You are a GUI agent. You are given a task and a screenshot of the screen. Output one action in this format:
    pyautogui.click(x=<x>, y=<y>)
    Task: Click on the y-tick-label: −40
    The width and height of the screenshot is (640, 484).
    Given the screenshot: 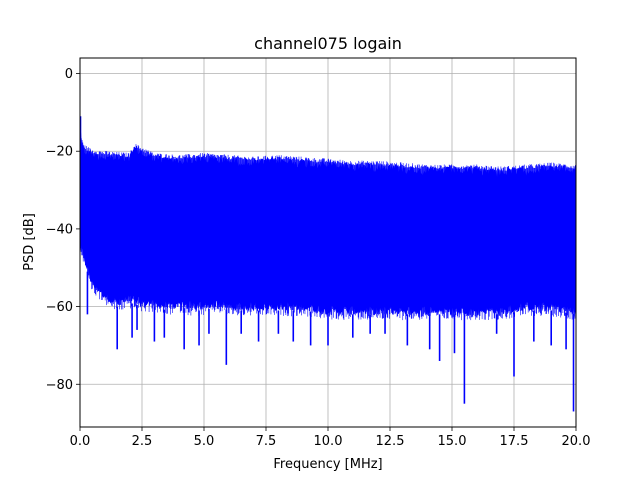 What is the action you would take?
    pyautogui.click(x=59, y=229)
    